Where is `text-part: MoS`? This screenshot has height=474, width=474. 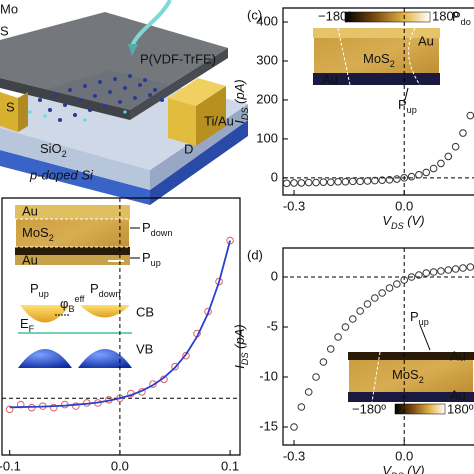 text-part: MoS is located at coordinates (35, 232).